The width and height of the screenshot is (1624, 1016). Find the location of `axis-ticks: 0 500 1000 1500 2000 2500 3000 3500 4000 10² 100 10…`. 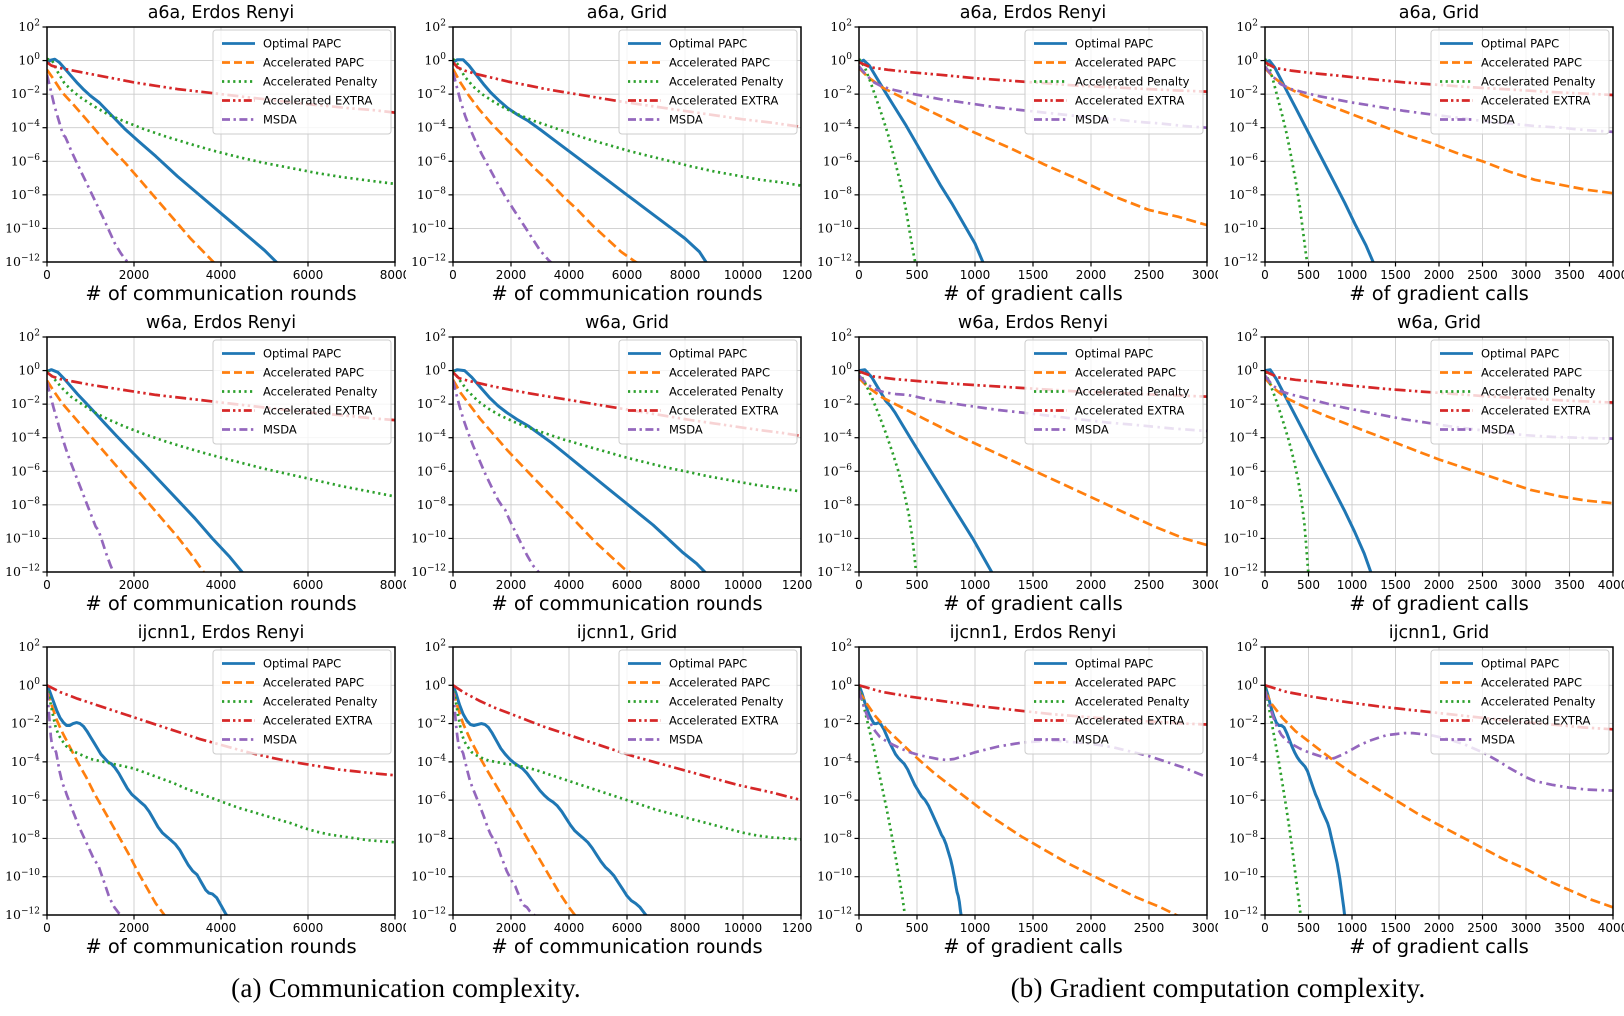

axis-ticks: 0 500 1000 1500 2000 2500 3000 3500 4000 10² 100 10… is located at coordinates (1423, 787).